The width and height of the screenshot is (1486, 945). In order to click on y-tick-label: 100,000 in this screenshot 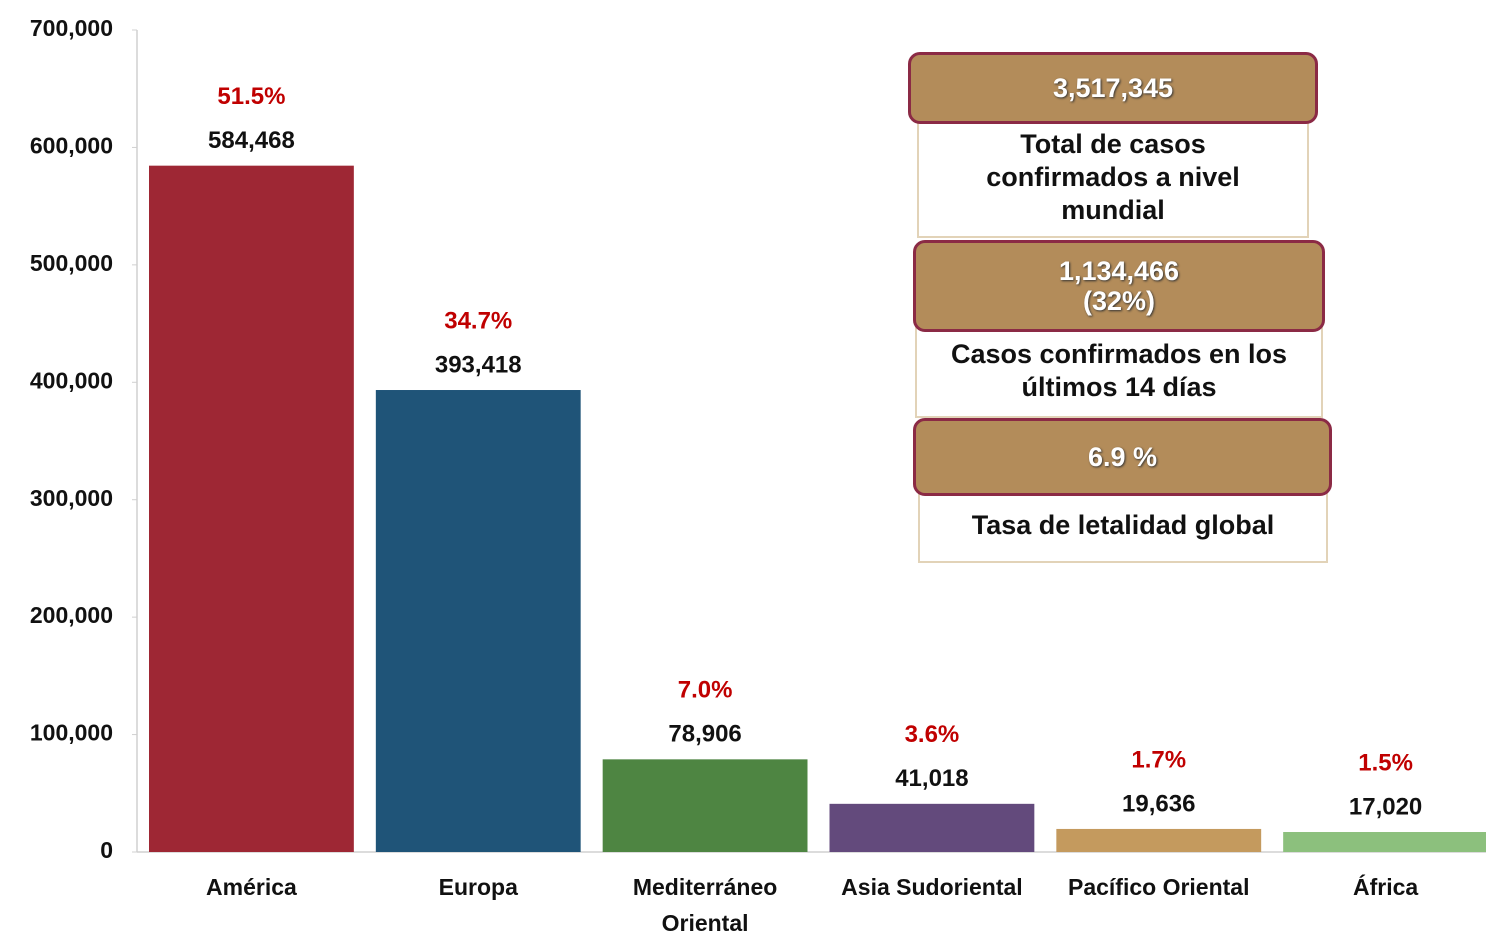, I will do `click(71, 733)`.